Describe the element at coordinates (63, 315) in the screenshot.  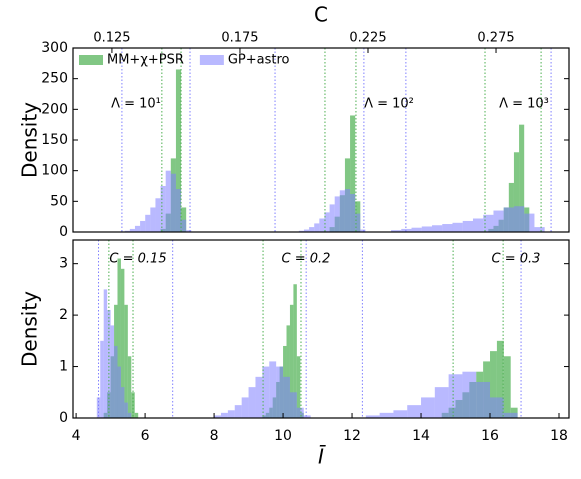
I see `y-tick-label: 2` at that location.